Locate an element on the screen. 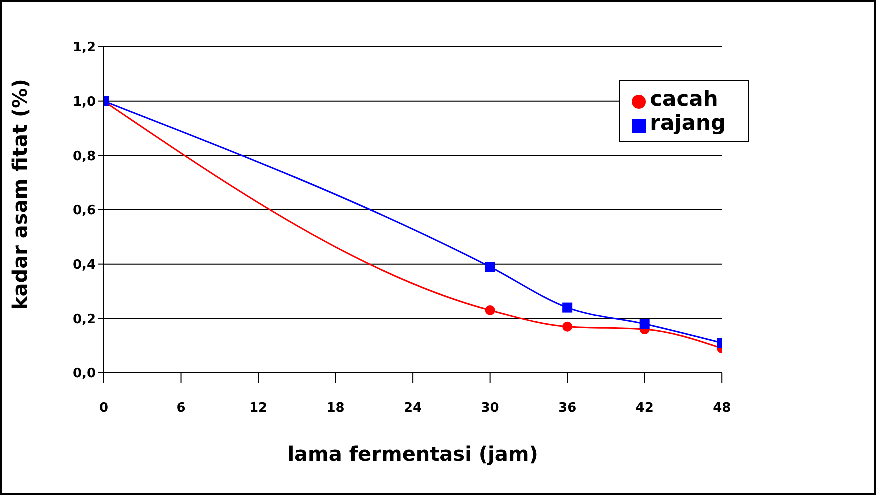  x-tick-label: 24 is located at coordinates (413, 408).